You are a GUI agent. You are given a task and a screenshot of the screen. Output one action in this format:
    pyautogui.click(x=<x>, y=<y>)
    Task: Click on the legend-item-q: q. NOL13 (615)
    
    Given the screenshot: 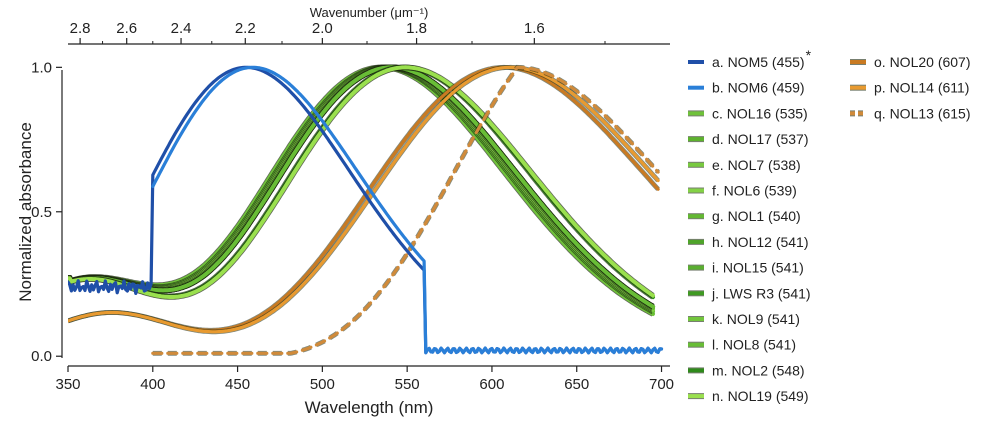 What is the action you would take?
    pyautogui.click(x=910, y=113)
    